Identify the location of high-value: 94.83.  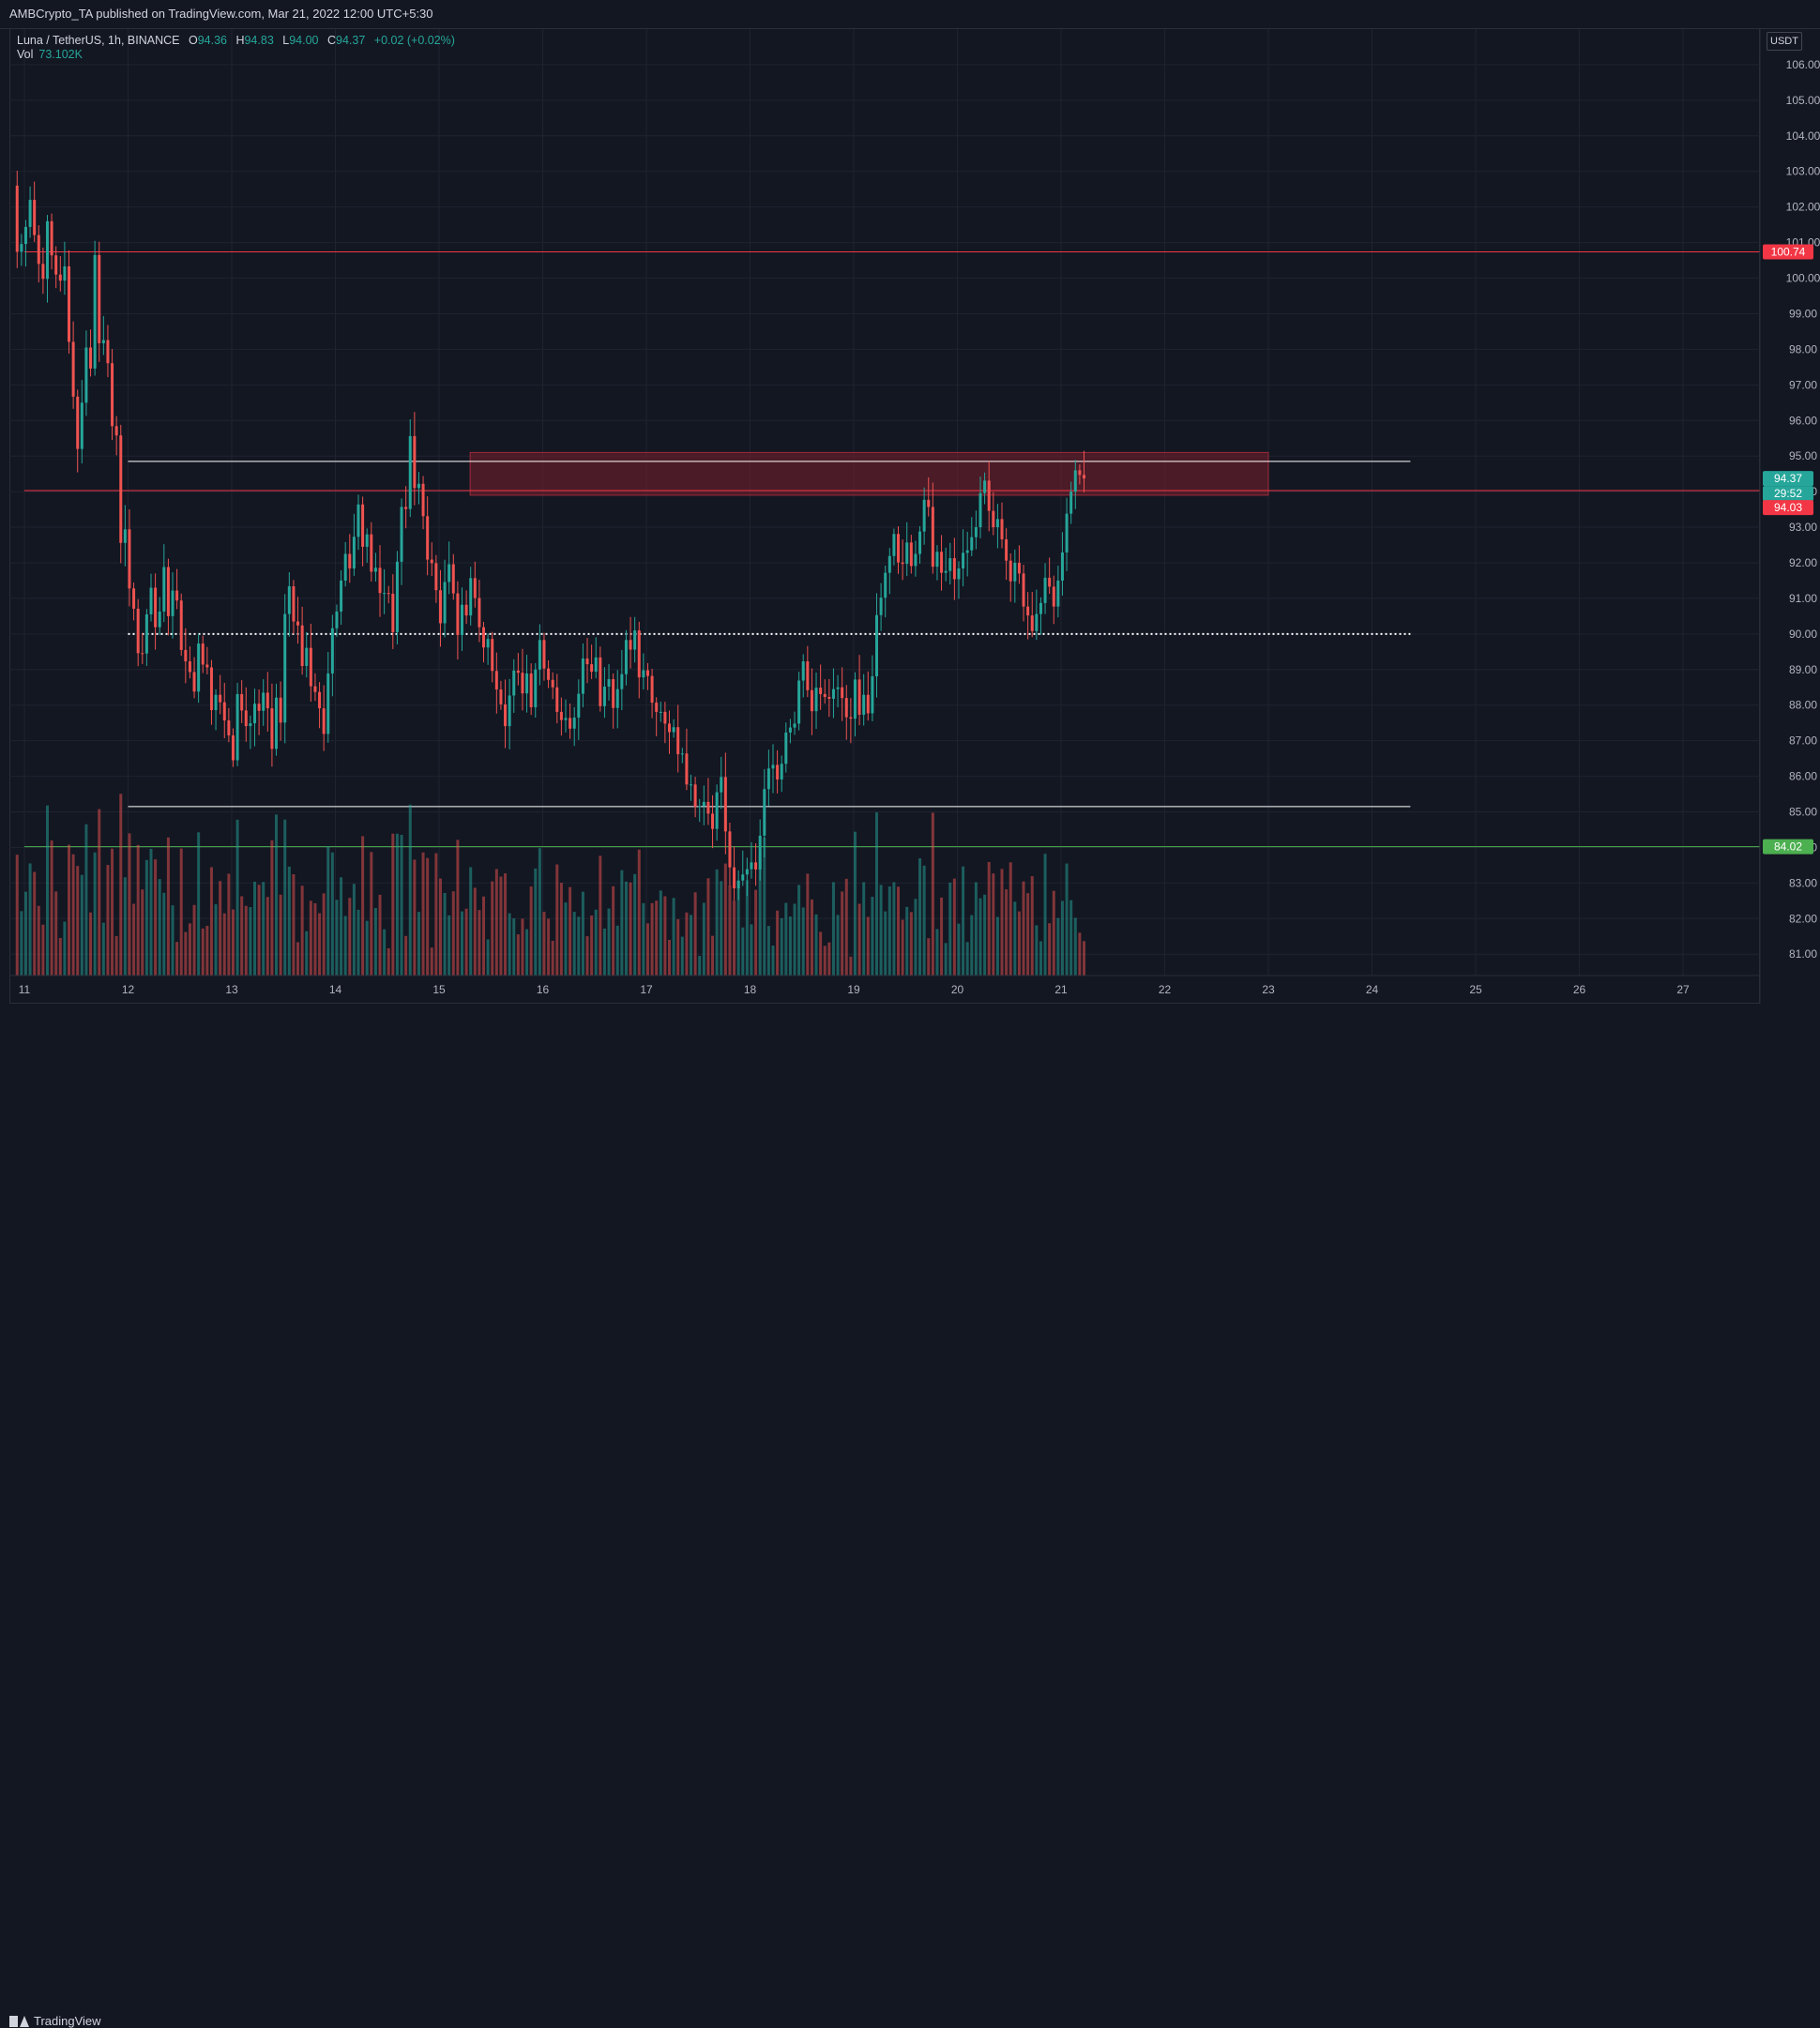
(259, 40).